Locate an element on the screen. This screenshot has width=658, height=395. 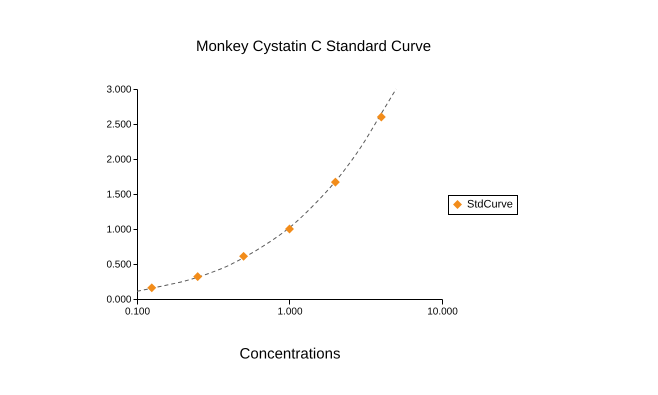
y-tick-label: 1.000 is located at coordinates (119, 230).